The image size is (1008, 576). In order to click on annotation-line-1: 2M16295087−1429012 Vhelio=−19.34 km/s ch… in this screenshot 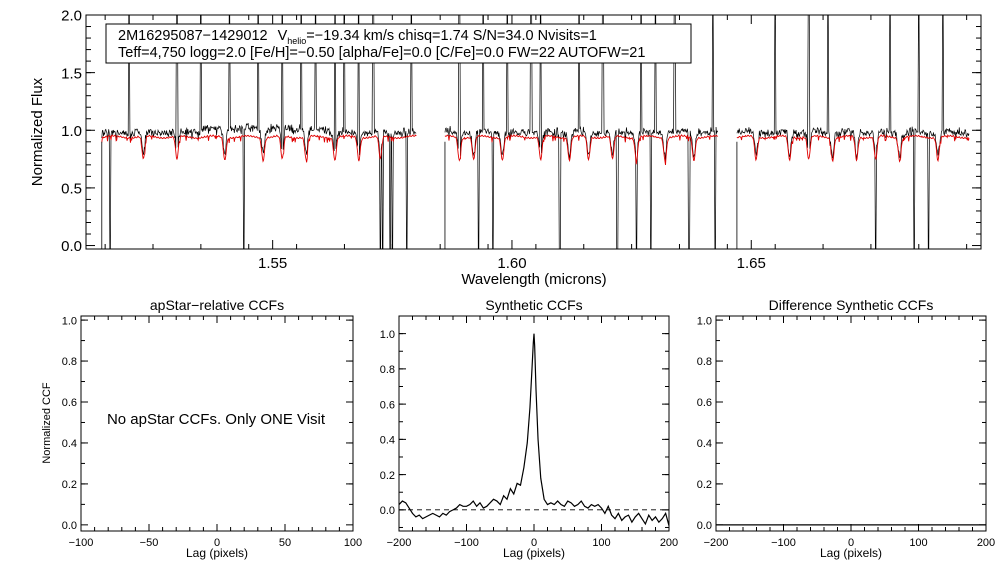, I will do `click(357, 37)`.